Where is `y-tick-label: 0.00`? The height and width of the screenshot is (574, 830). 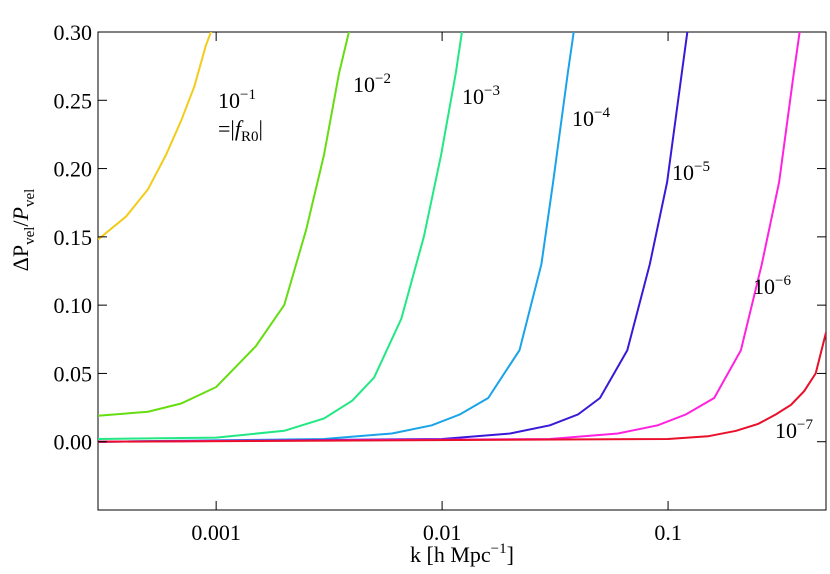 y-tick-label: 0.00 is located at coordinates (73, 442).